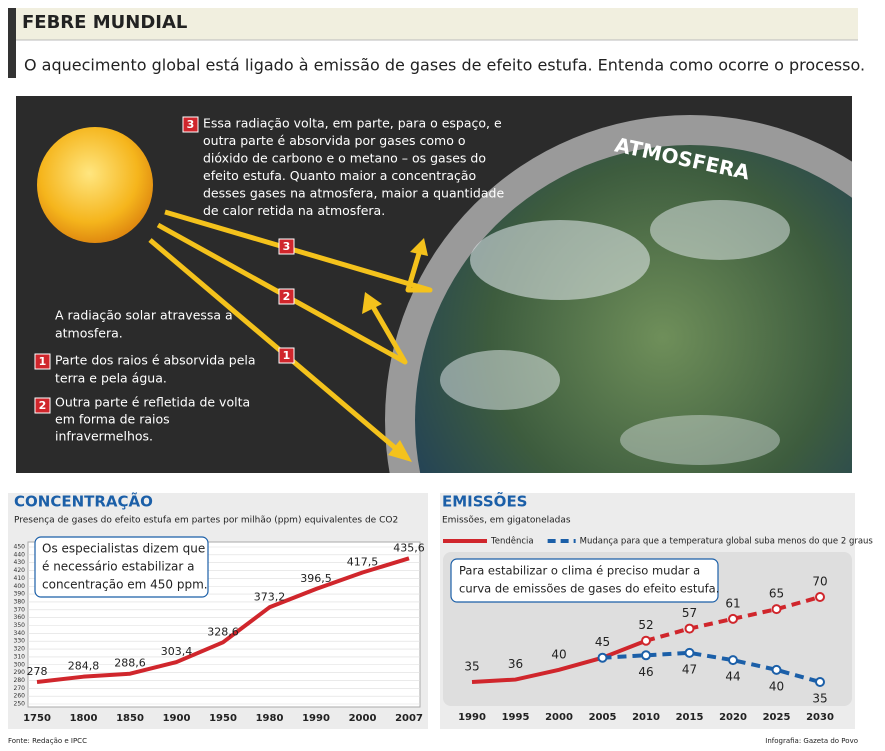 The width and height of the screenshot is (885, 751). What do you see at coordinates (732, 603) in the screenshot?
I see `data-label: 61` at bounding box center [732, 603].